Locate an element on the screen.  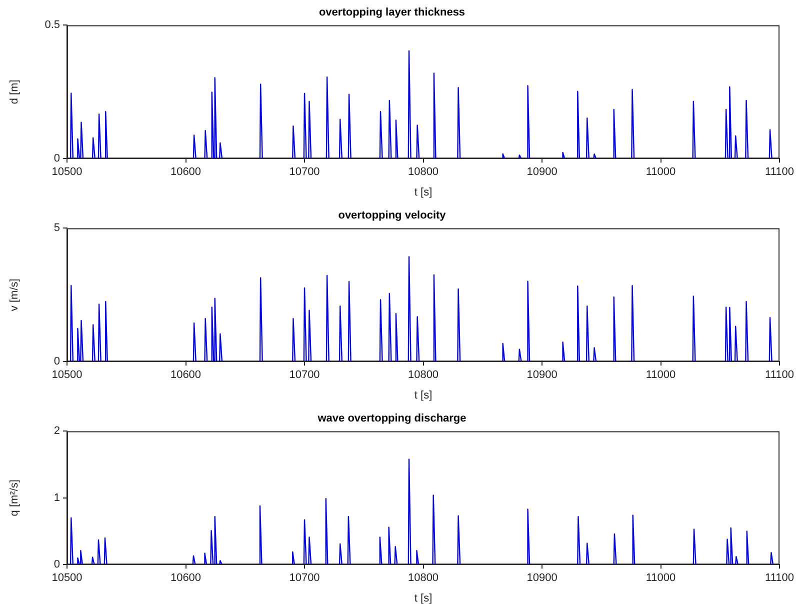
y-axis-title: v [m/s] is located at coordinates (14, 295).